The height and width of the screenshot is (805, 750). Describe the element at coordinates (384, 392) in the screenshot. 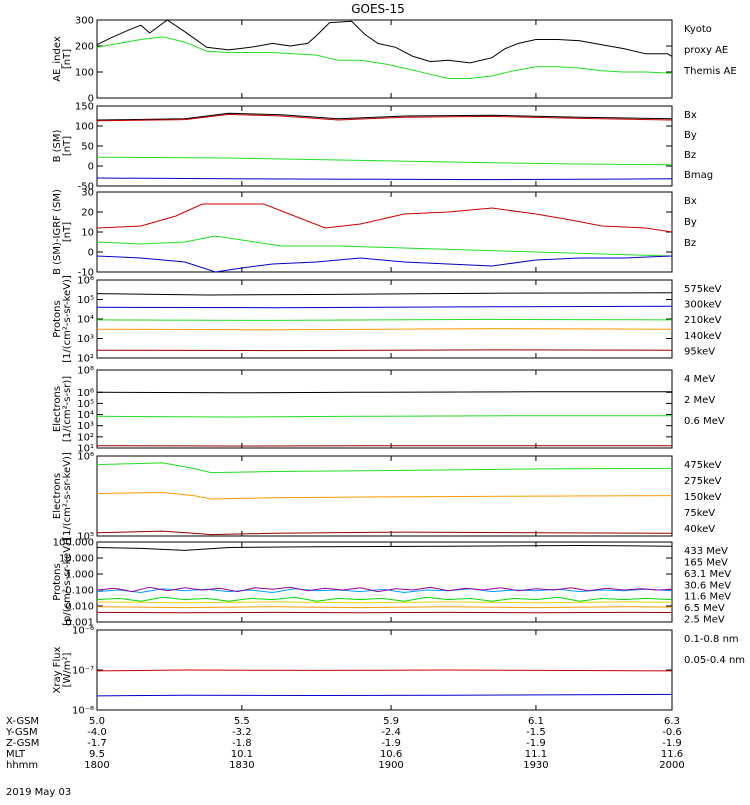

I see `series-line-0-6-mev` at that location.